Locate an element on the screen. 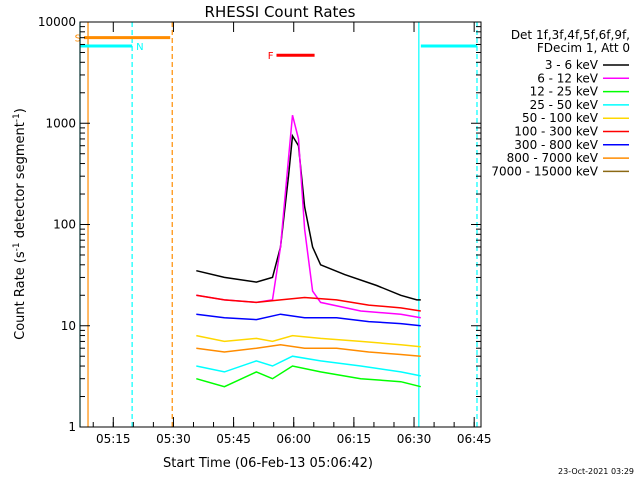  x-tick-label: 06:30 is located at coordinates (414, 439).